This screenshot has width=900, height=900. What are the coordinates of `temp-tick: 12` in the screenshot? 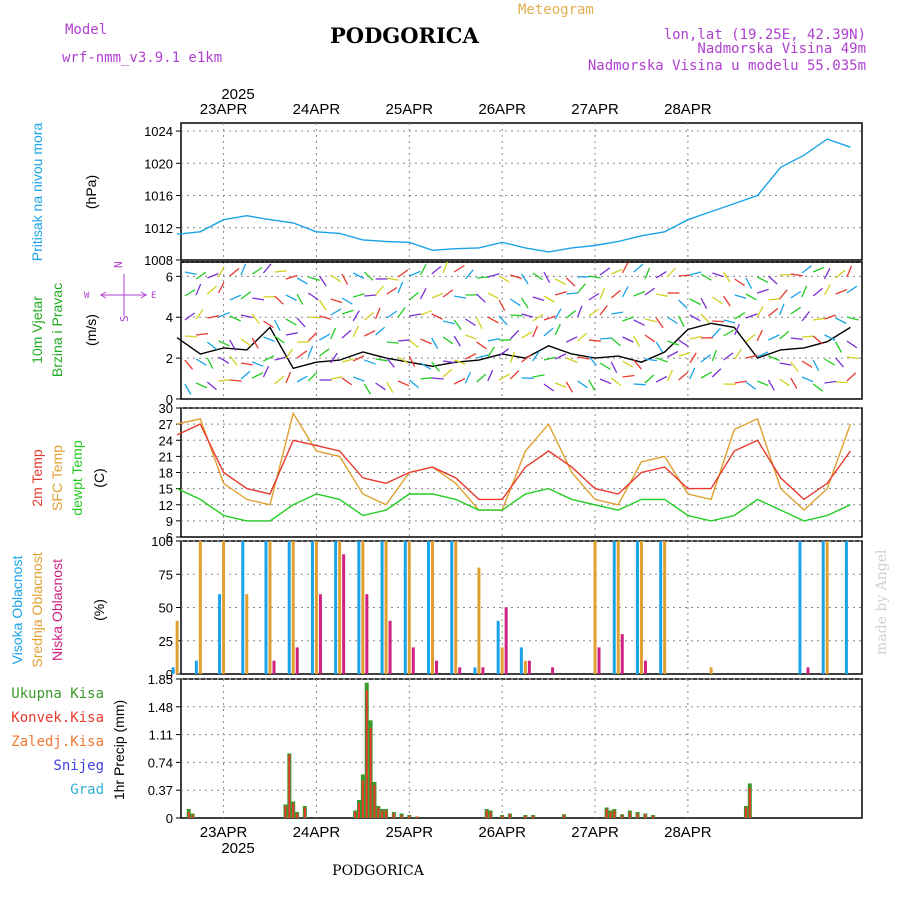 It's located at (166, 505).